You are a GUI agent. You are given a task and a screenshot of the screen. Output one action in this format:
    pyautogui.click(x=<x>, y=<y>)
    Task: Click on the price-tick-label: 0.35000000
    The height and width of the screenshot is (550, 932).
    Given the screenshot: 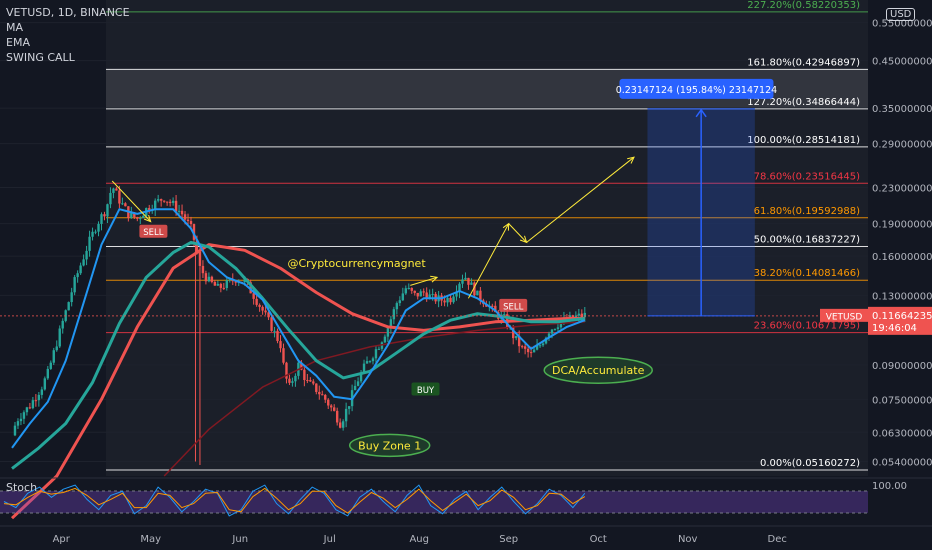 What is the action you would take?
    pyautogui.click(x=902, y=109)
    